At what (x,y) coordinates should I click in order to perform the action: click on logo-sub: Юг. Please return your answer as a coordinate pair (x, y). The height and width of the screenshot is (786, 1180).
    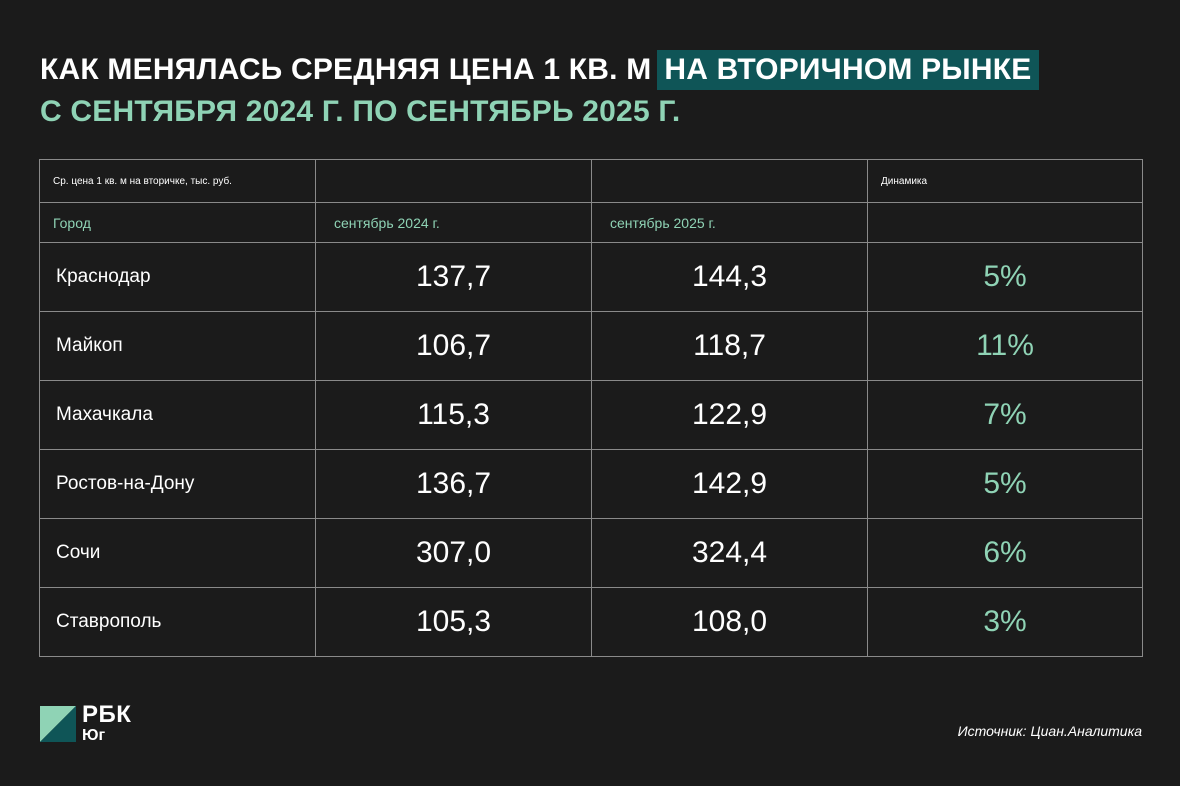
    Looking at the image, I should click on (94, 735).